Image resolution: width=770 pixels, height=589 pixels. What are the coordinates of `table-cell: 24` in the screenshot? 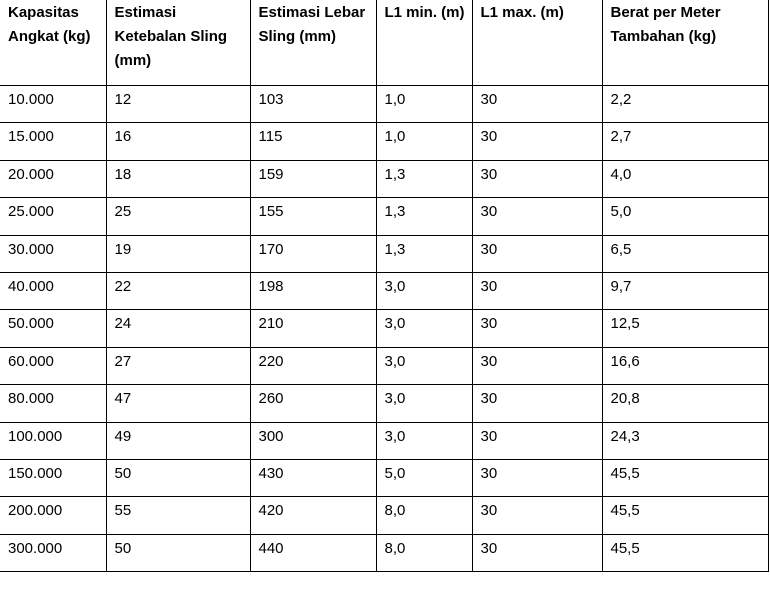 It's located at (178, 328).